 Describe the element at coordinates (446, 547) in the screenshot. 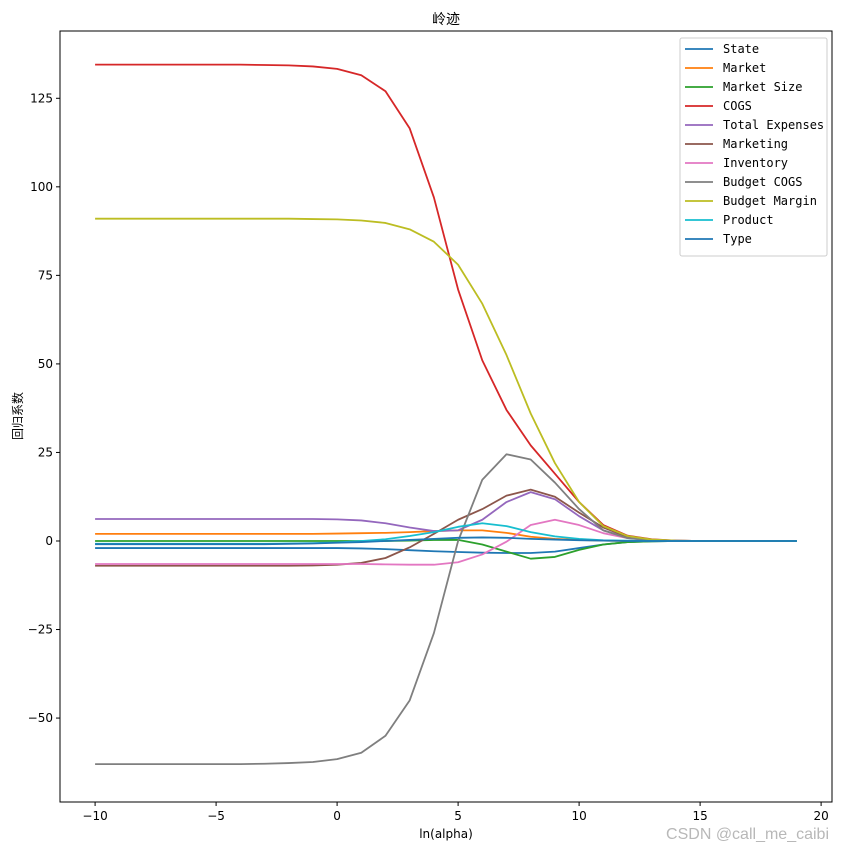

I see `series-line-state` at that location.